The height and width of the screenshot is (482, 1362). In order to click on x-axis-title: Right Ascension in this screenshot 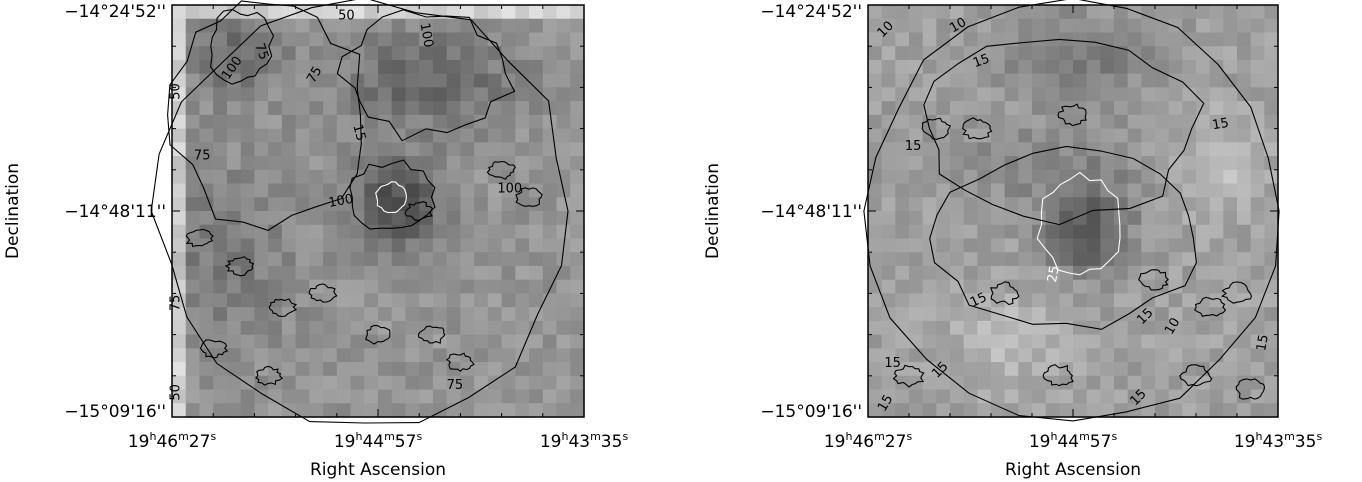, I will do `click(1073, 470)`.